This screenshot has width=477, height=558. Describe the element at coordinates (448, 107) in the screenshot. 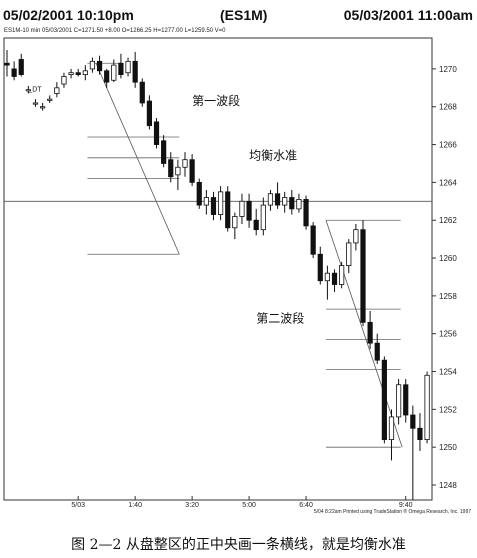

I see `y-tick-label: 1268` at that location.